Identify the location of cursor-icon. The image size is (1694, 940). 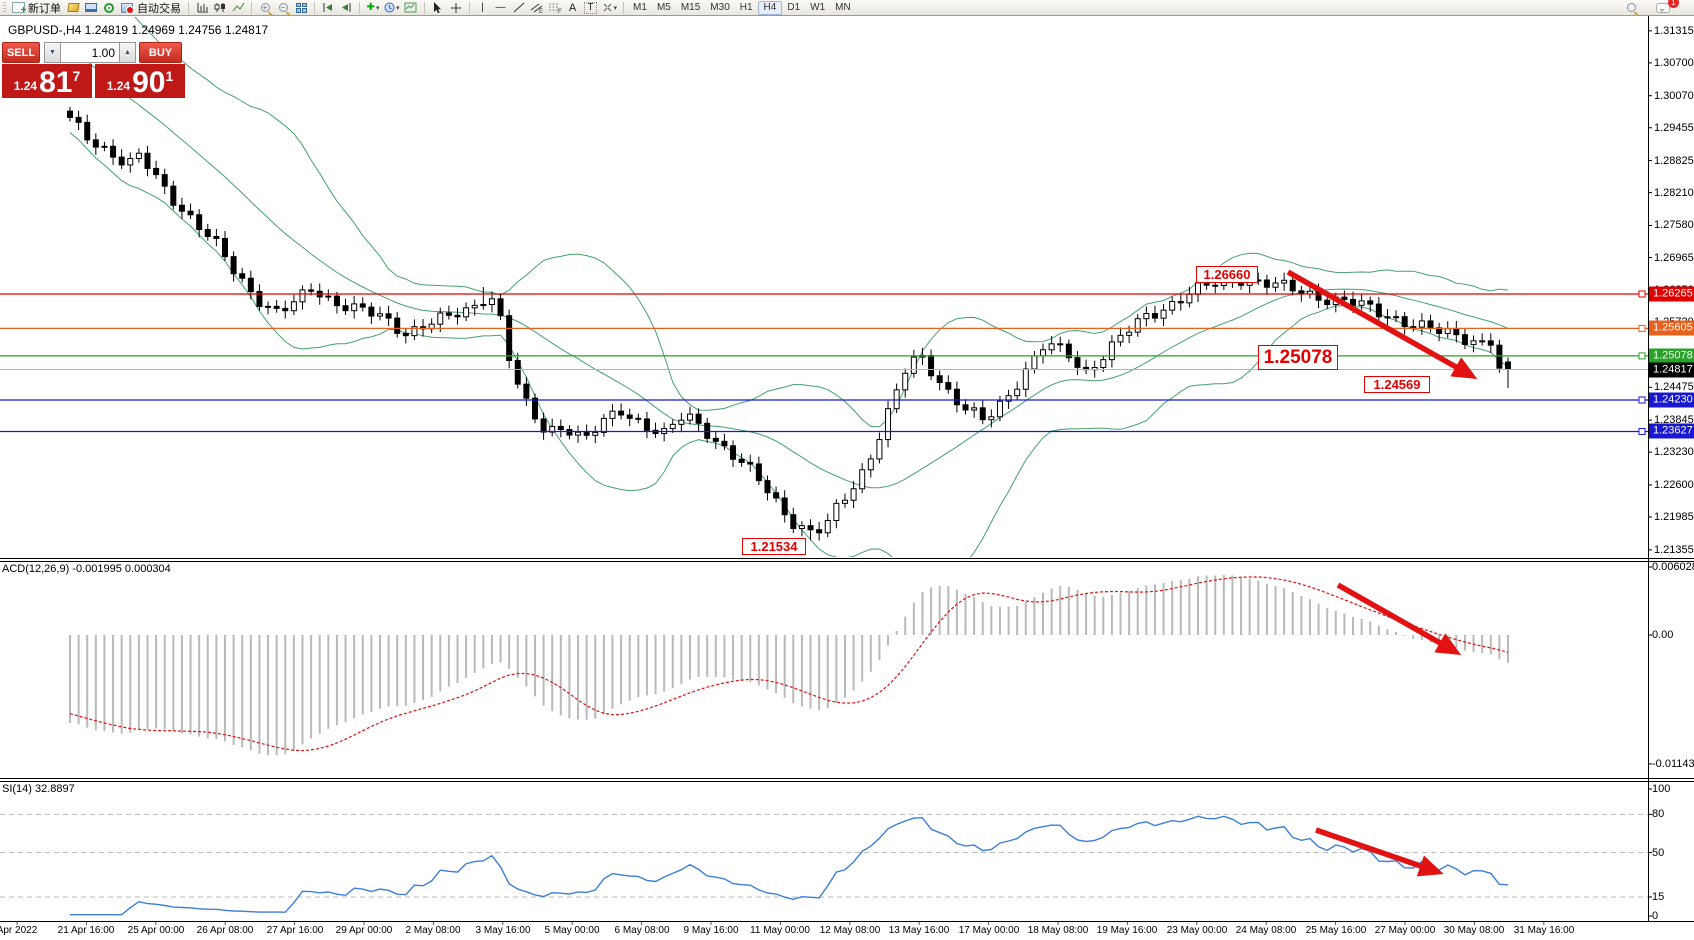
(438, 7).